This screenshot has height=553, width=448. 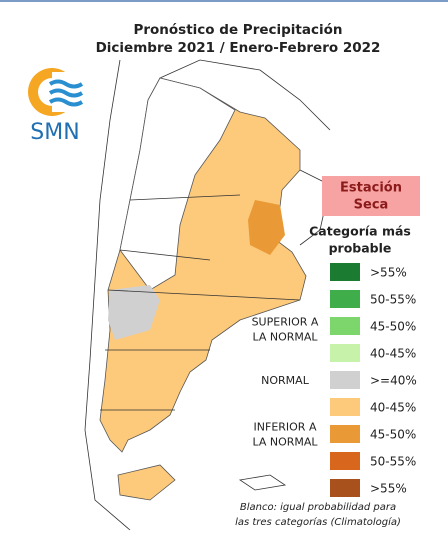 What do you see at coordinates (285, 427) in the screenshot?
I see `legend-group: INFERIOR A` at bounding box center [285, 427].